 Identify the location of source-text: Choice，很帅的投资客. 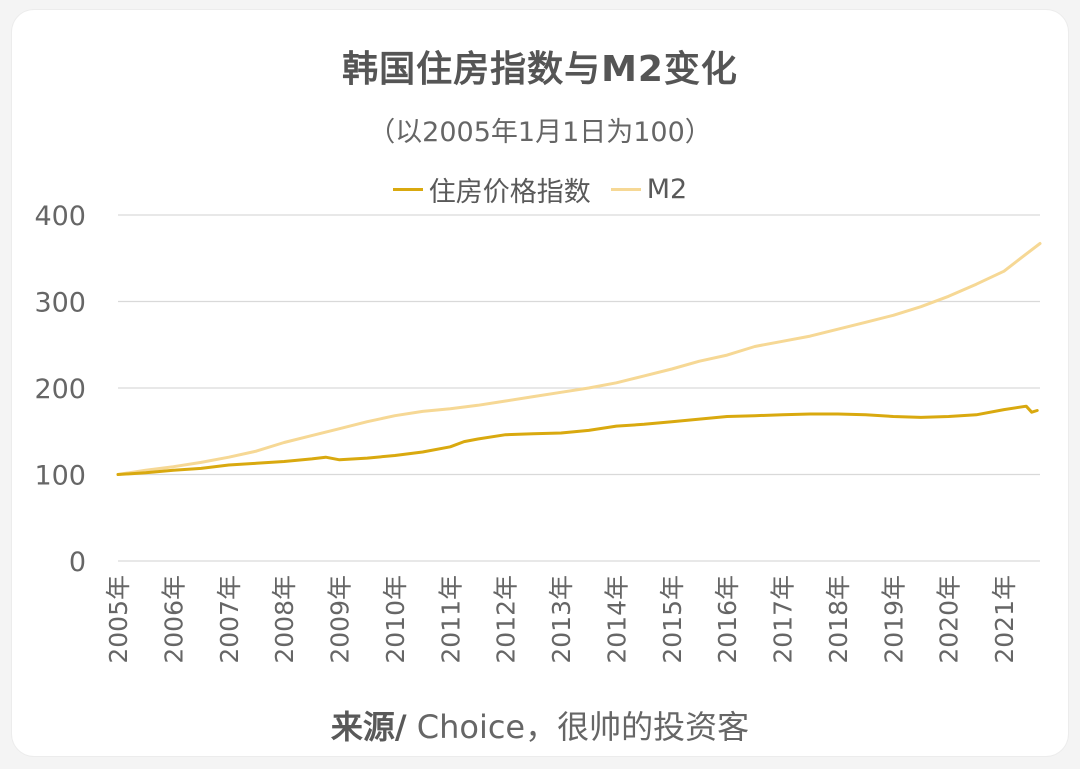
(578, 727).